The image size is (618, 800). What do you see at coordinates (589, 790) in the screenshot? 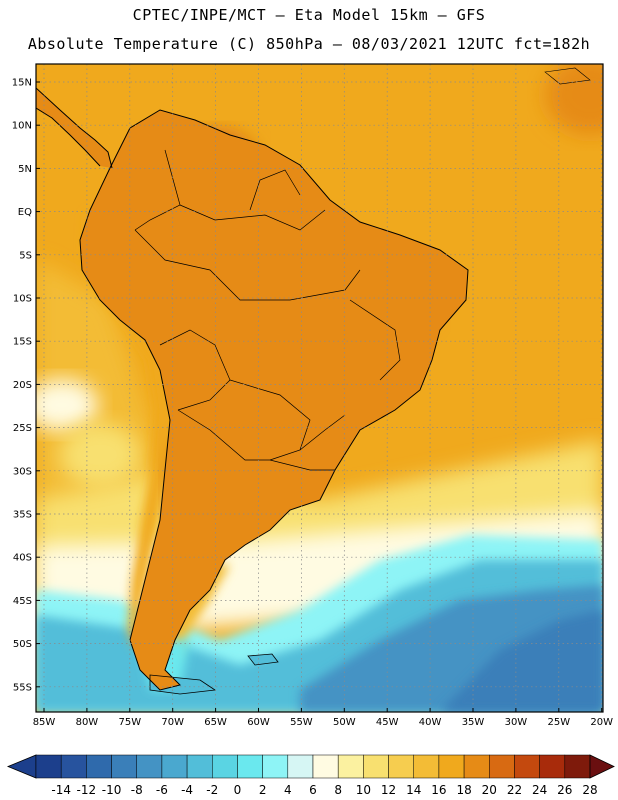
I see `colorbar-label: 28` at bounding box center [589, 790].